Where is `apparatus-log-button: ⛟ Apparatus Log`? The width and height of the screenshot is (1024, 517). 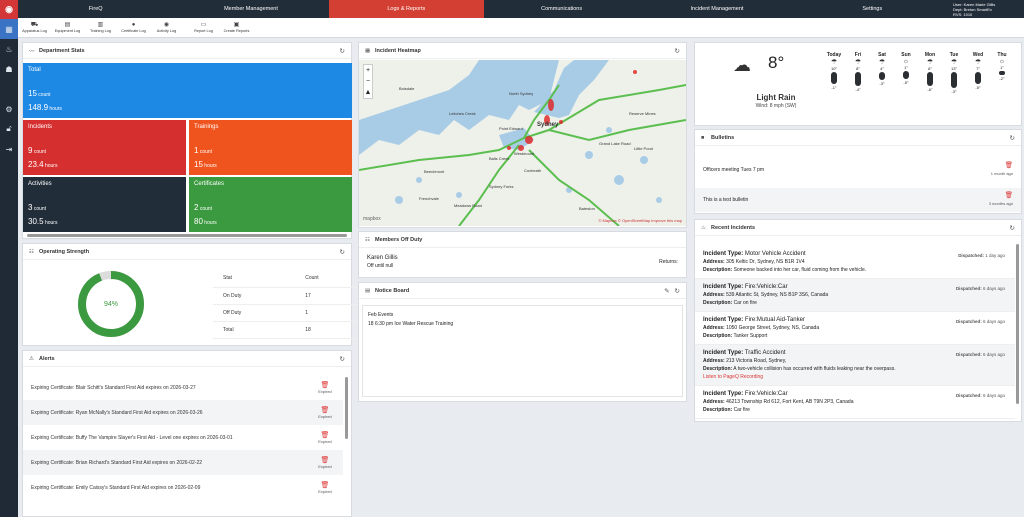 apparatus-log-button: ⛟ Apparatus Log is located at coordinates (34, 27).